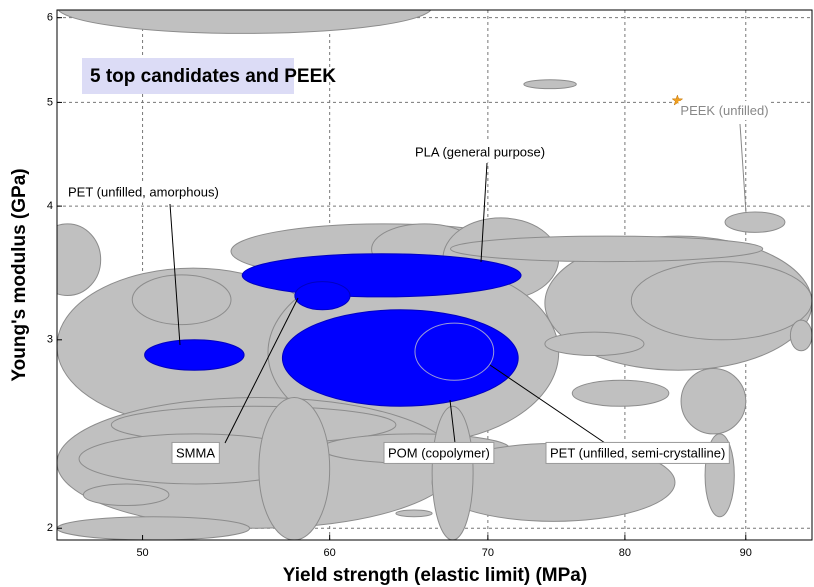 This screenshot has height=587, width=814. I want to click on y-axis-label: Young's modulus (GPa), so click(19, 274).